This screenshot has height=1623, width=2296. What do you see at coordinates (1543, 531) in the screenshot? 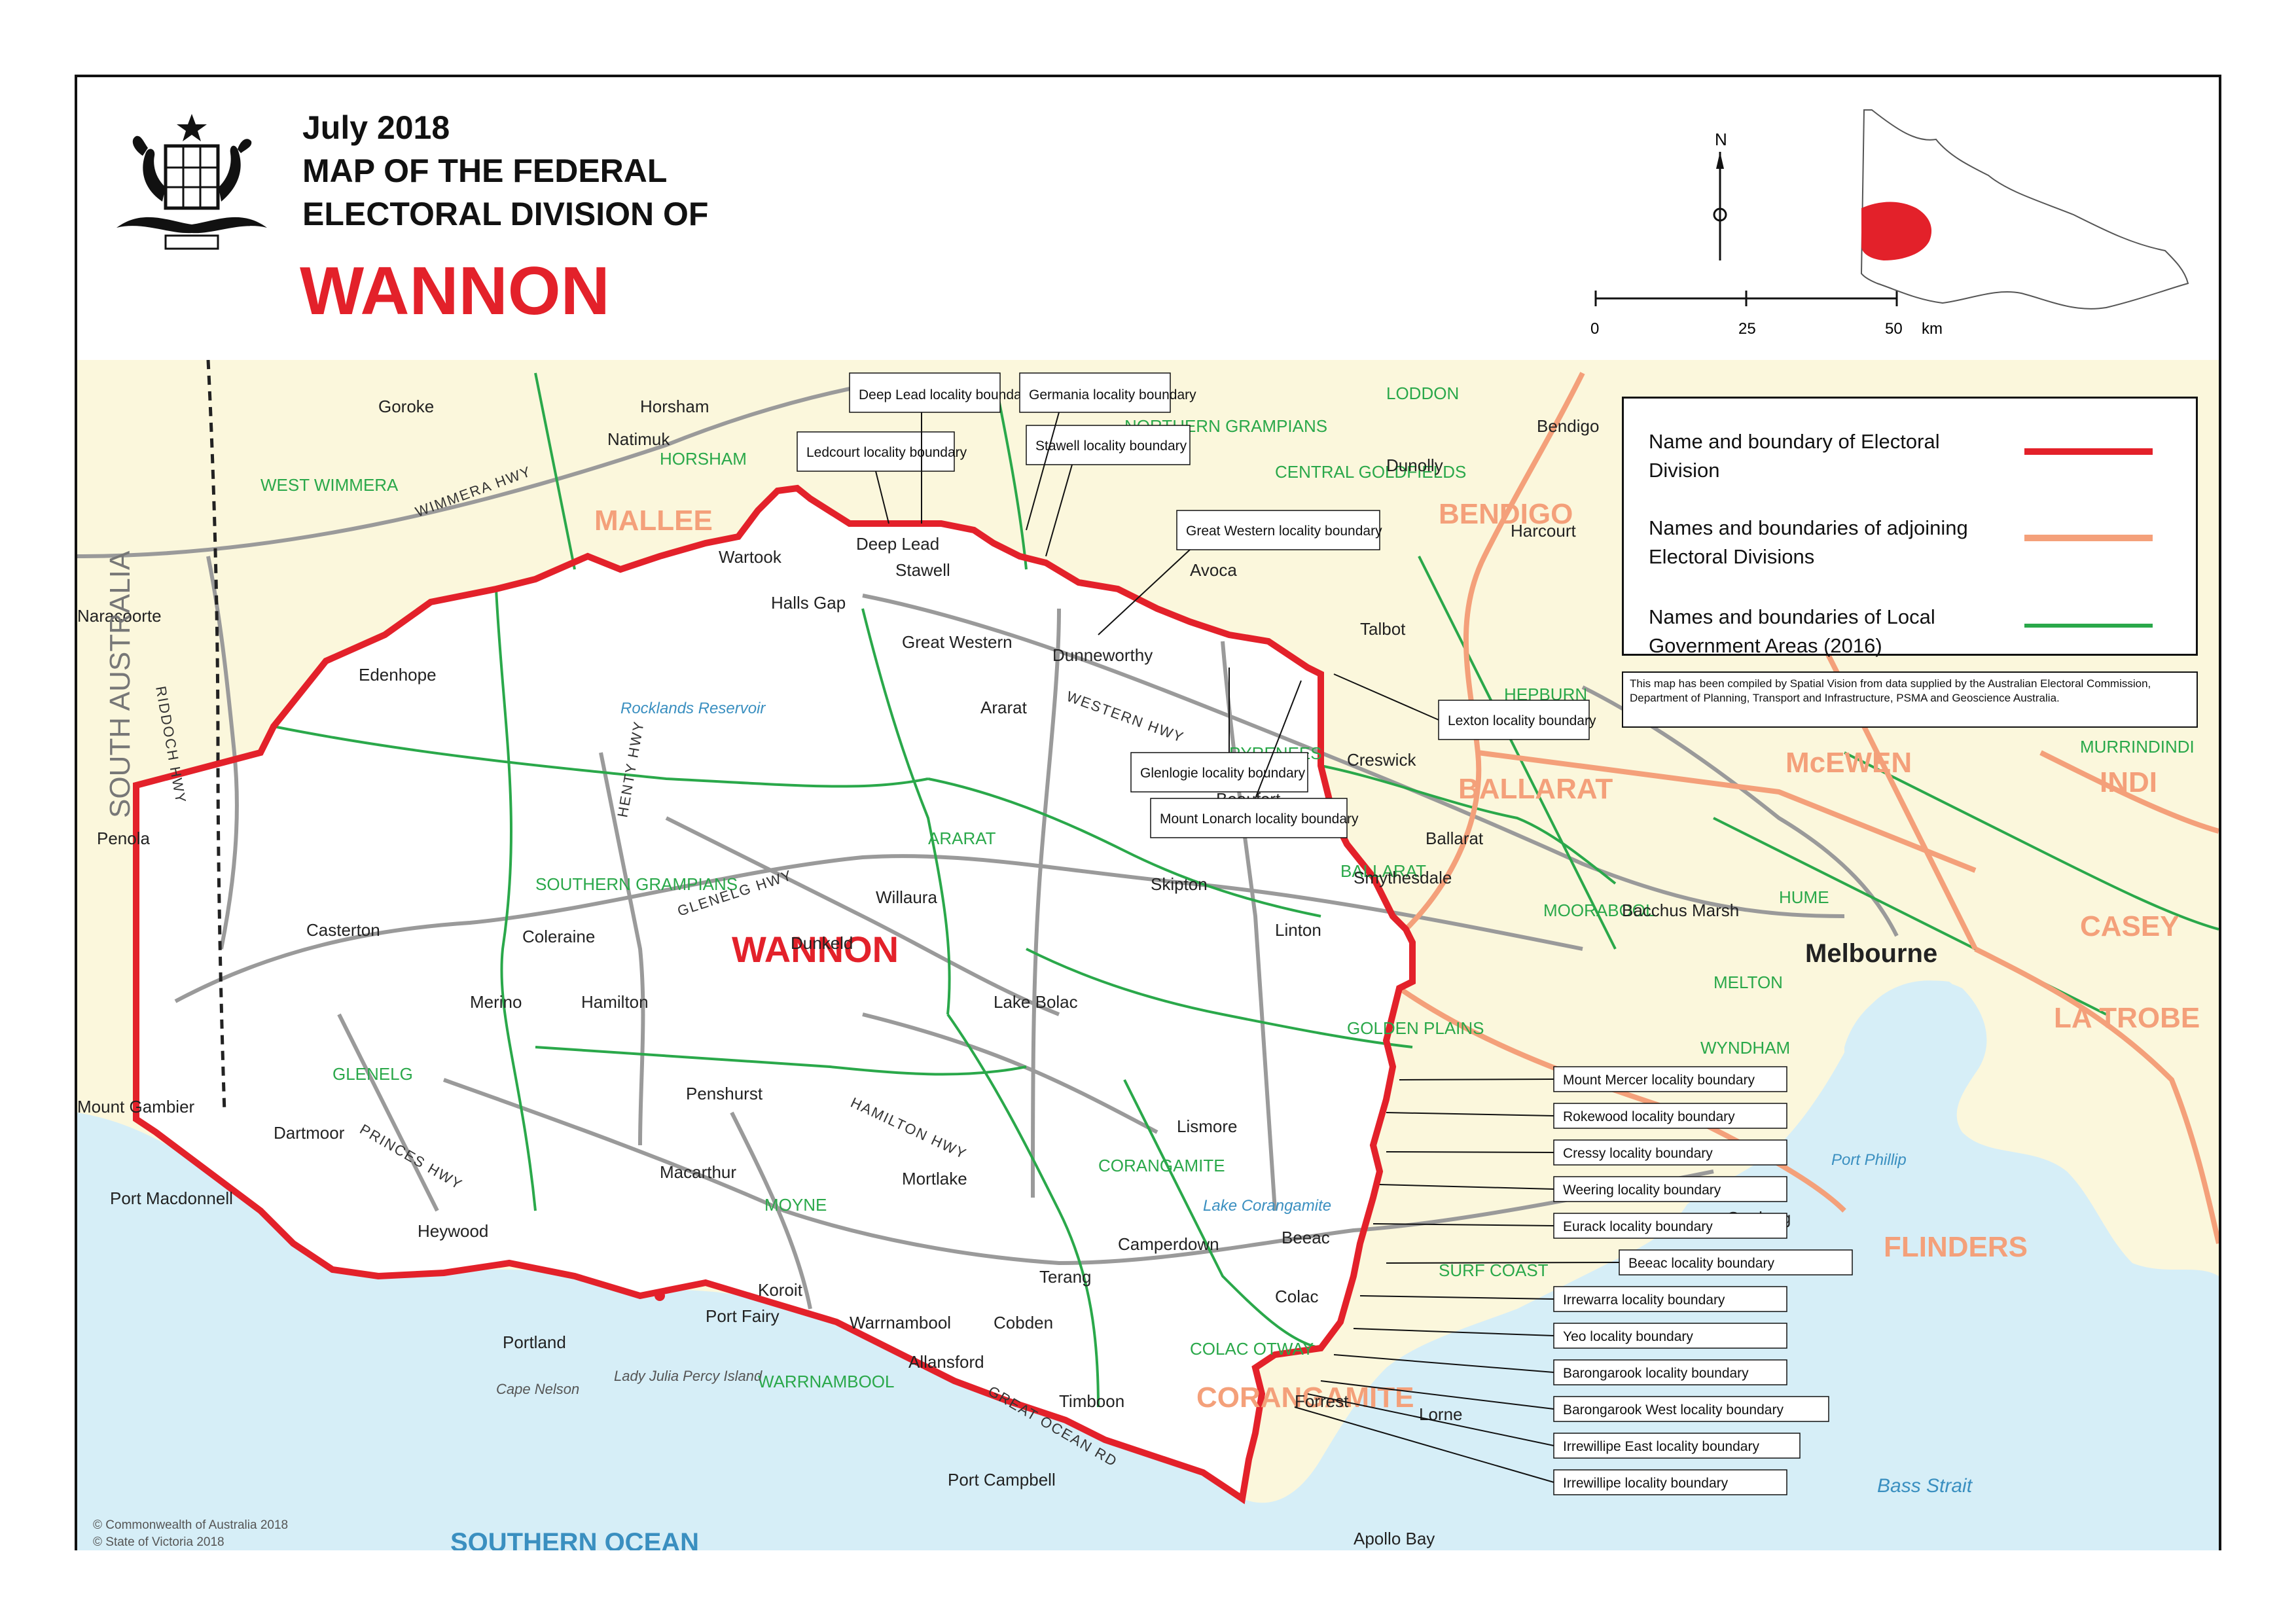
I see `town-label: Harcourt` at bounding box center [1543, 531].